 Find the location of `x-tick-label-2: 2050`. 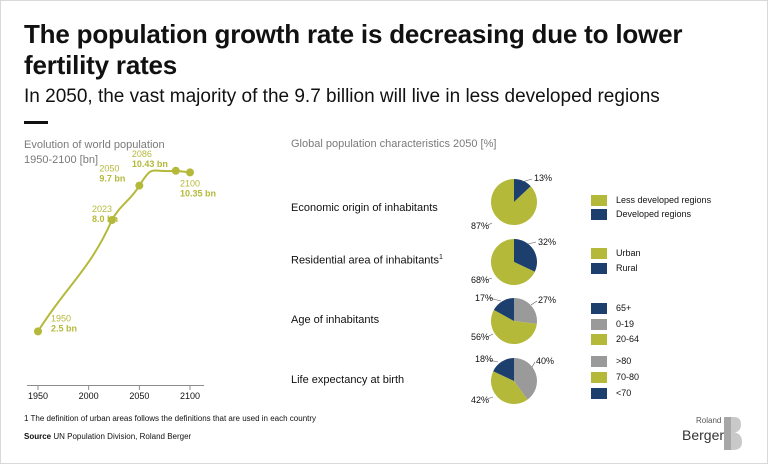

x-tick-label-2: 2050 is located at coordinates (139, 396).